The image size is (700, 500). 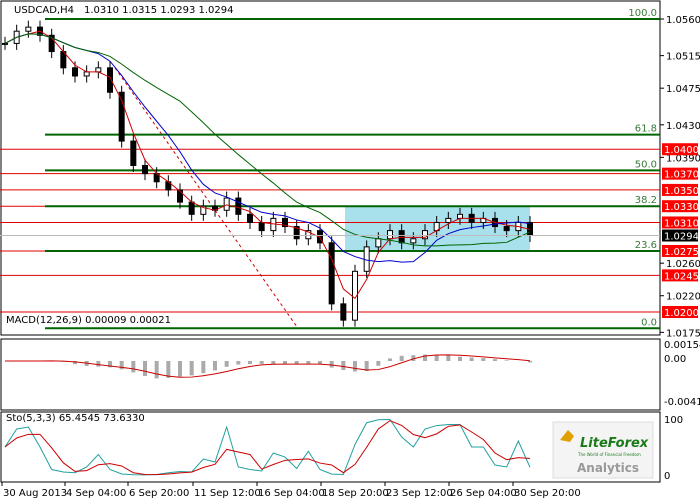 I want to click on fibonacci-level-label: 0.0, so click(x=649, y=322).